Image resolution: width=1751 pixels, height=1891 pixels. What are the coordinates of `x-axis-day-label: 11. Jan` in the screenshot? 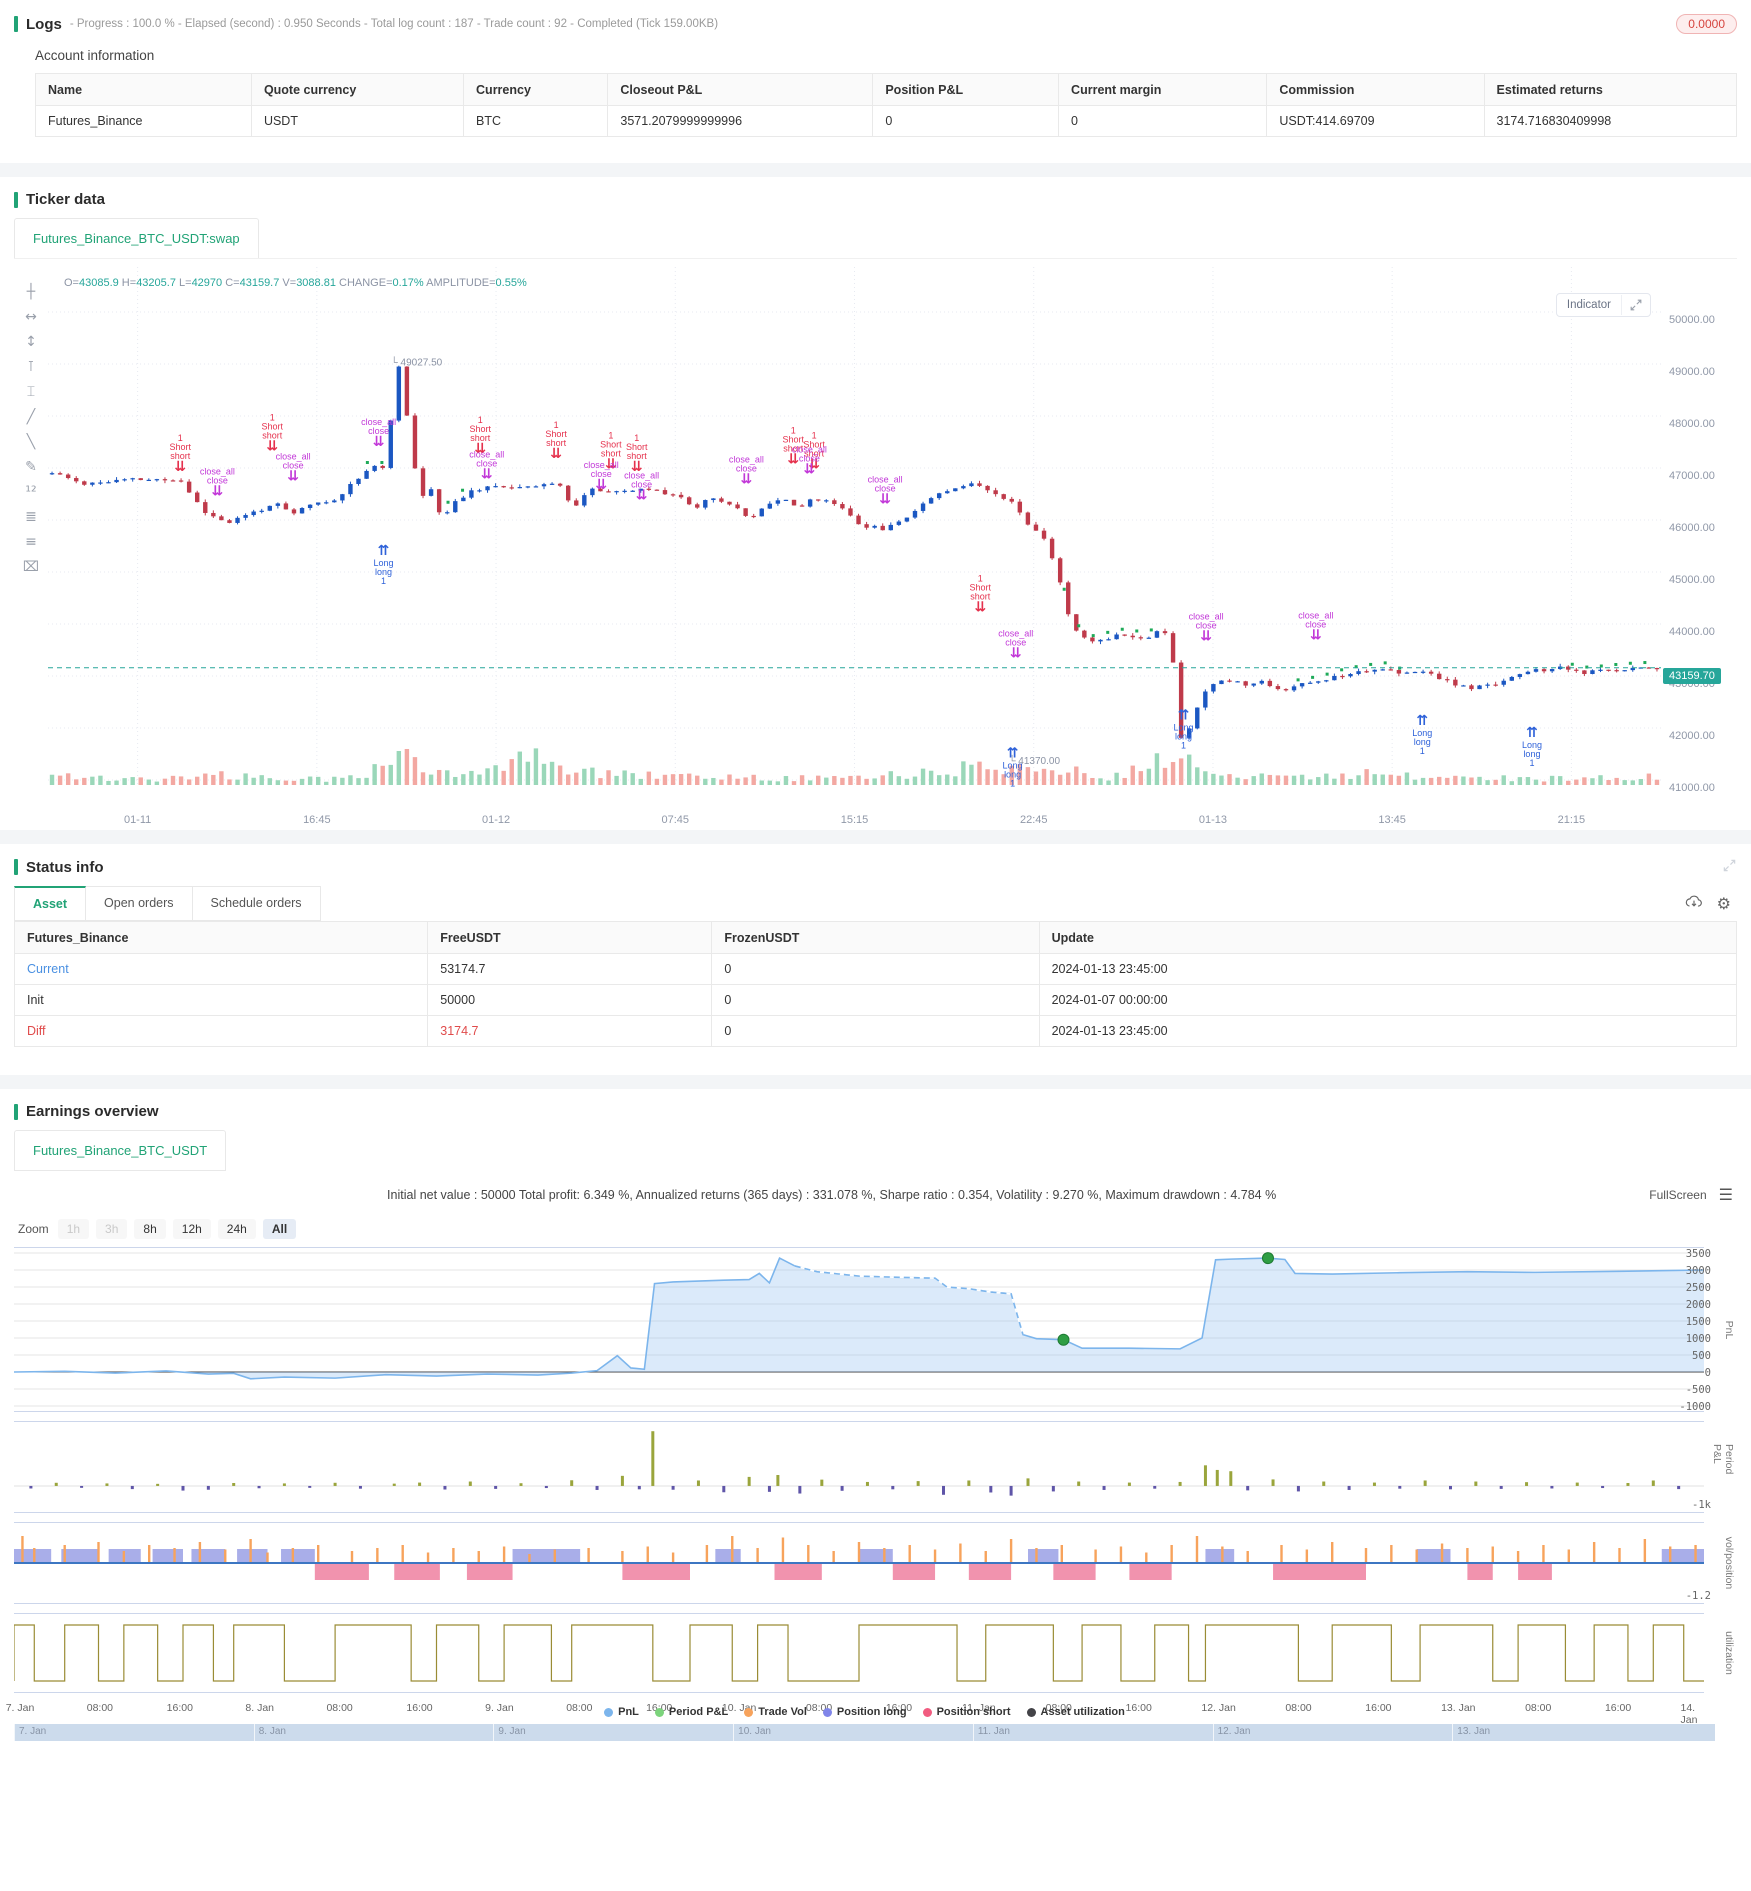 It's located at (979, 1708).